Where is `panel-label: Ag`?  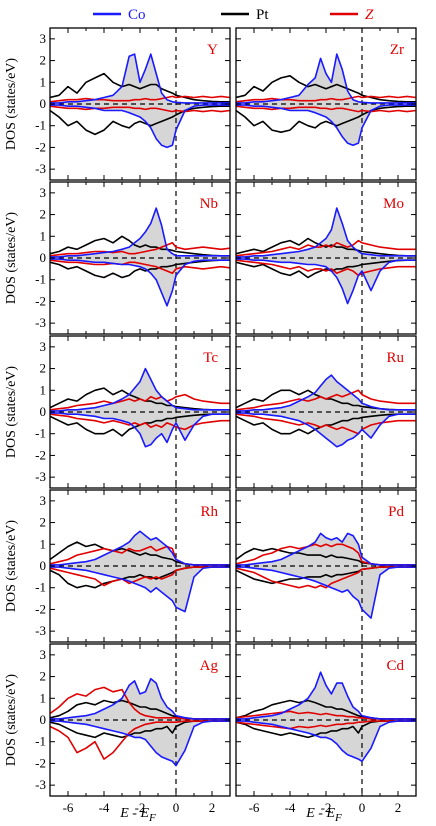
panel-label: Ag is located at coordinates (209, 666).